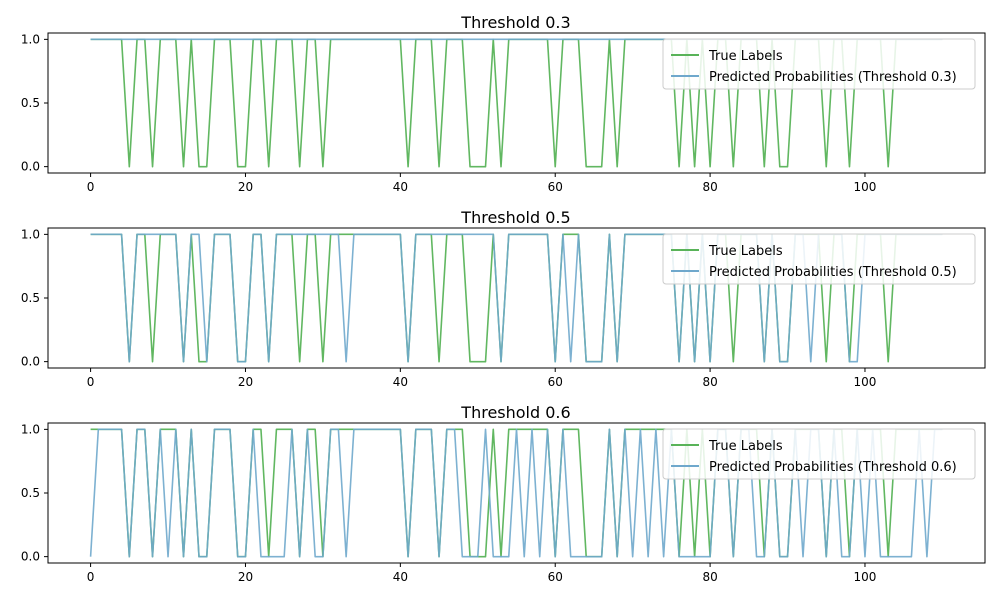 The image size is (1000, 600). Describe the element at coordinates (515, 217) in the screenshot. I see `subplot-title: Threshold 0.5` at that location.